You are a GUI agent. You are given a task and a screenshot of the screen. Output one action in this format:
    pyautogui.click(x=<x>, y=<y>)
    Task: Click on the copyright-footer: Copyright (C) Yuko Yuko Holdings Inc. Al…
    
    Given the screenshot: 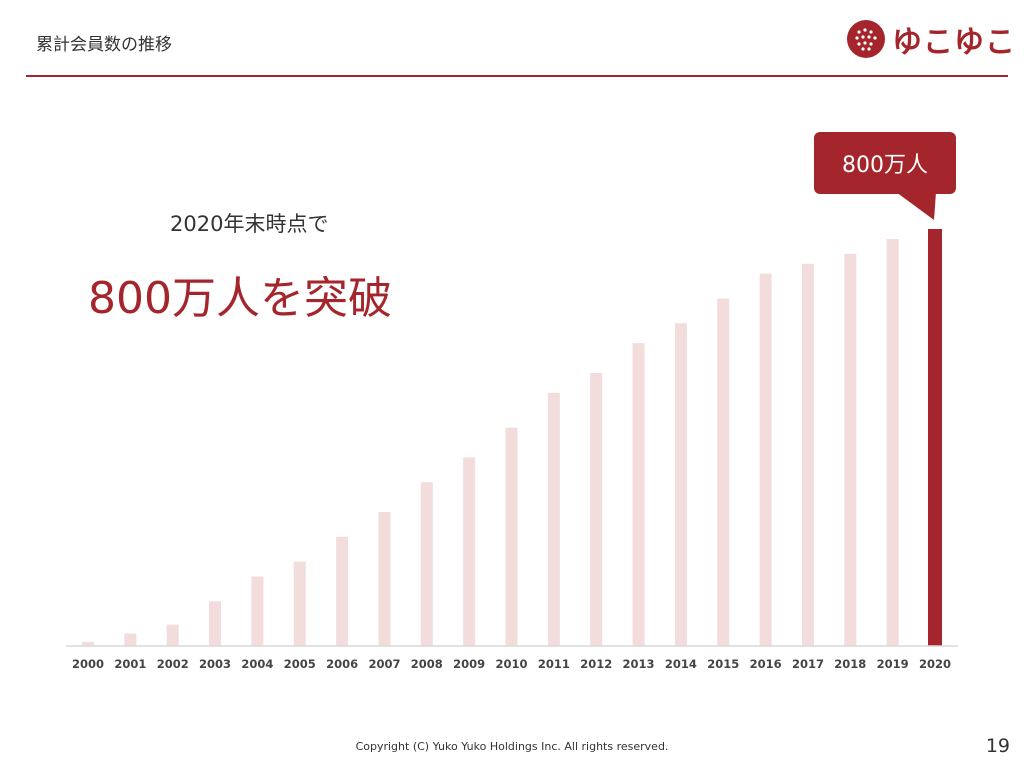 What is the action you would take?
    pyautogui.click(x=512, y=746)
    